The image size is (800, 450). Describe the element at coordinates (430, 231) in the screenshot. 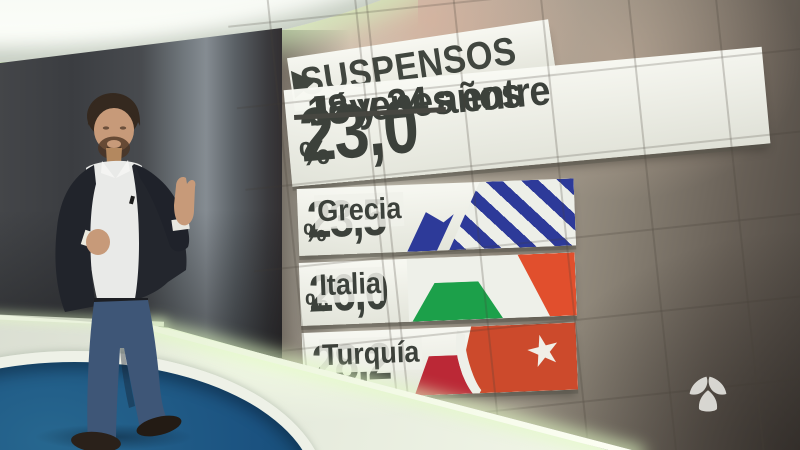

I see `greece-flag-accent` at that location.